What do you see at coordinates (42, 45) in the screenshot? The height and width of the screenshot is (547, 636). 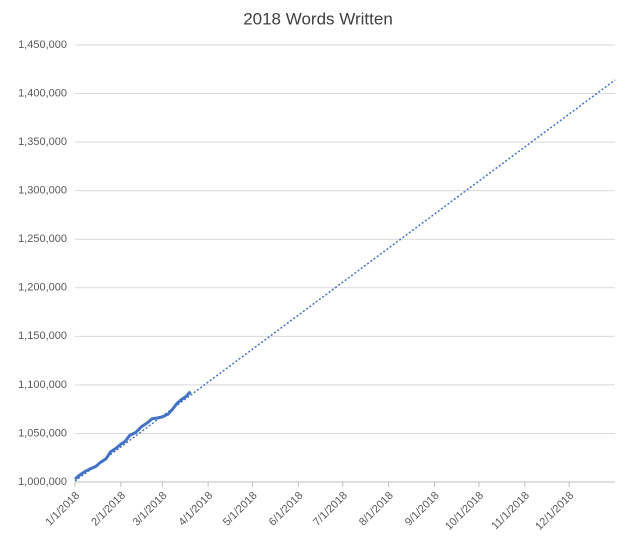 I see `y-tick-label: 1,450,000` at bounding box center [42, 45].